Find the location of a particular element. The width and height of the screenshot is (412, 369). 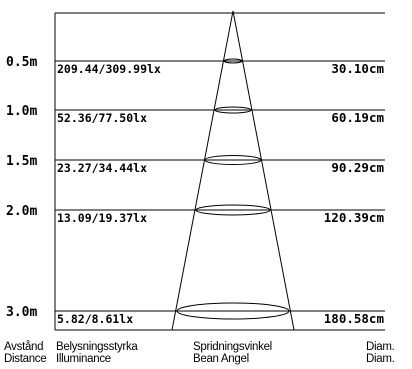

distance-label: 2.0m is located at coordinates (21, 211).